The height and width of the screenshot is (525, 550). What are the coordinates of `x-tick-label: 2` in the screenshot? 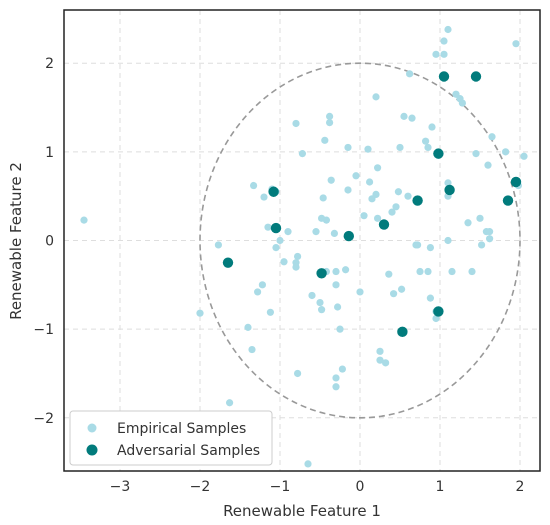 It's located at (520, 487).